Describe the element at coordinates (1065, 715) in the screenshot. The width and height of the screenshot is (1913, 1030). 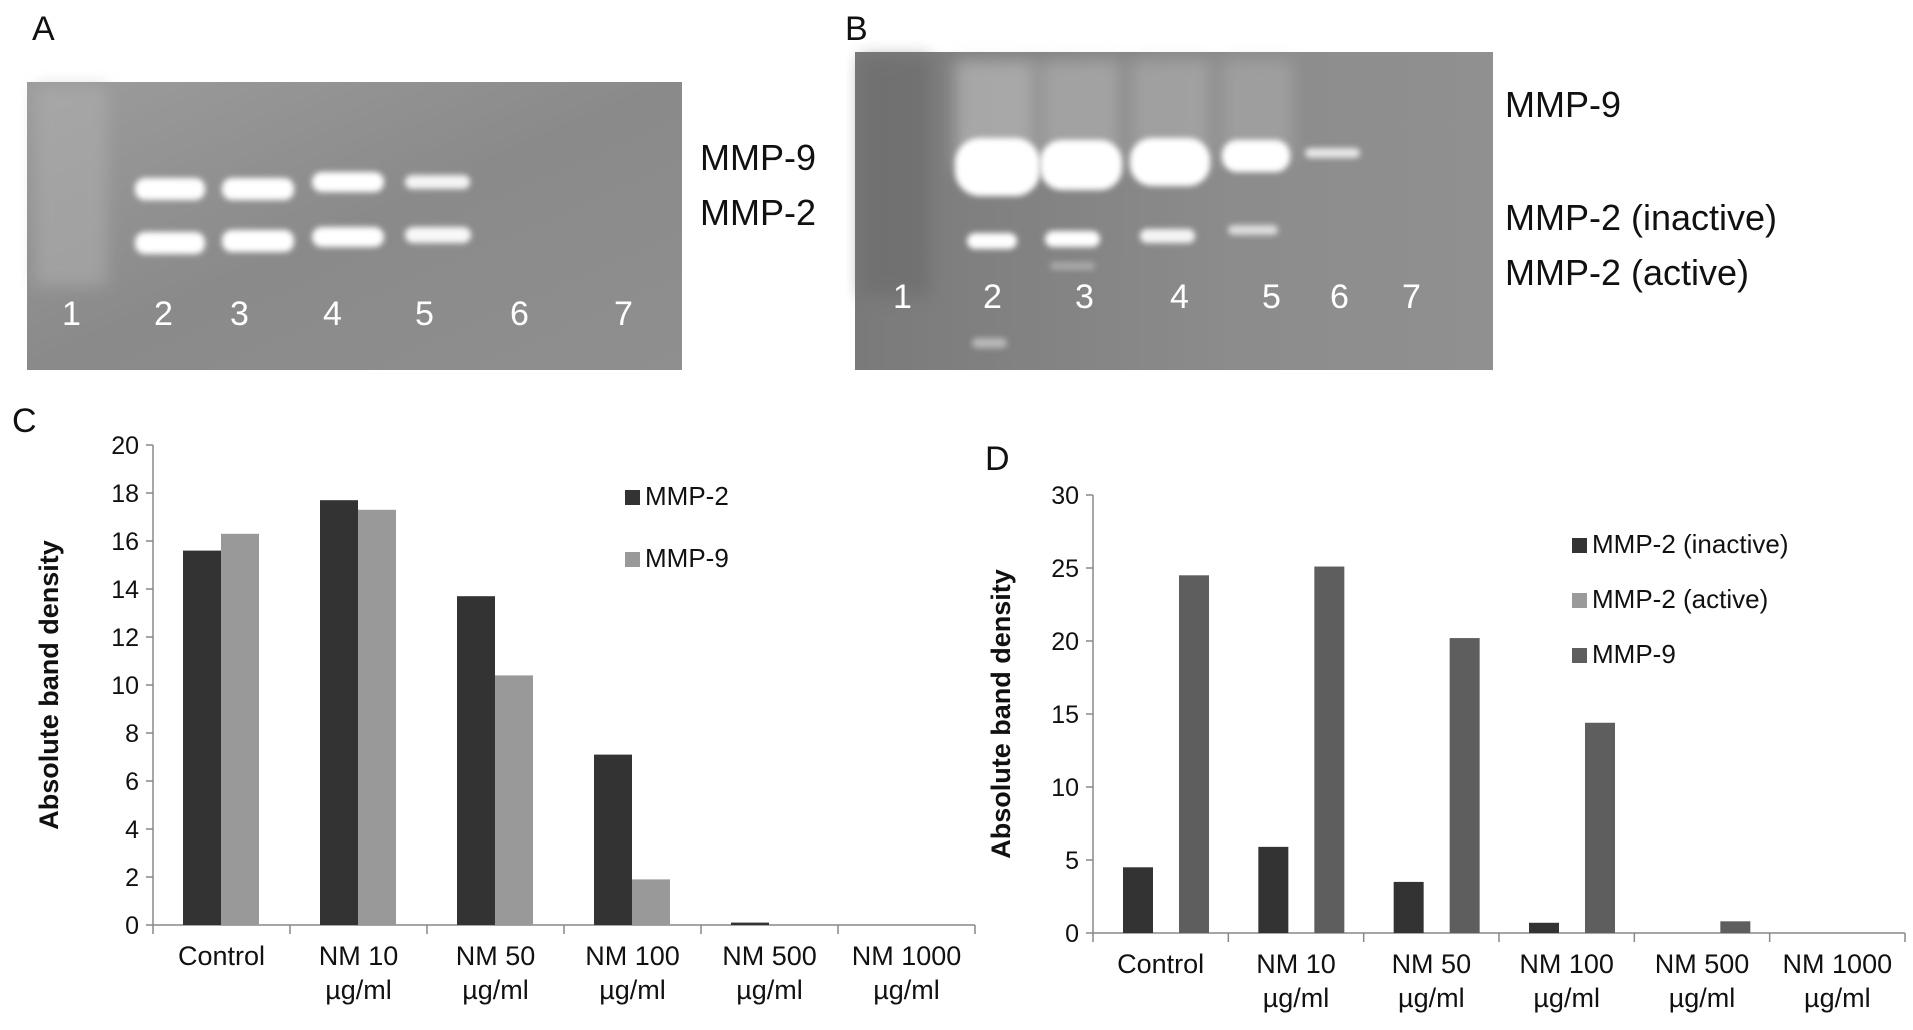
I see `y-tick-label: 15` at that location.